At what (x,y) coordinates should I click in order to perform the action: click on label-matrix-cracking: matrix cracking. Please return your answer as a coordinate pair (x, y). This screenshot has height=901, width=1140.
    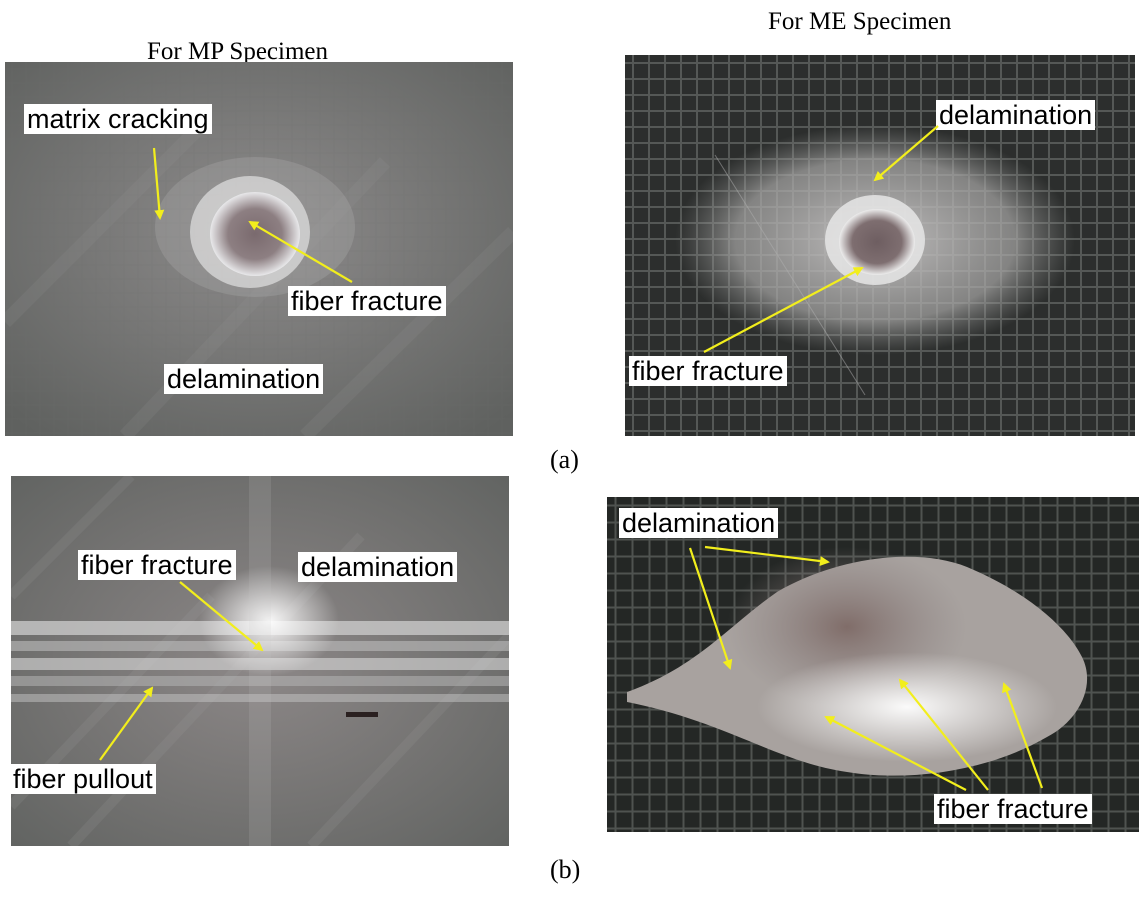
    Looking at the image, I should click on (118, 119).